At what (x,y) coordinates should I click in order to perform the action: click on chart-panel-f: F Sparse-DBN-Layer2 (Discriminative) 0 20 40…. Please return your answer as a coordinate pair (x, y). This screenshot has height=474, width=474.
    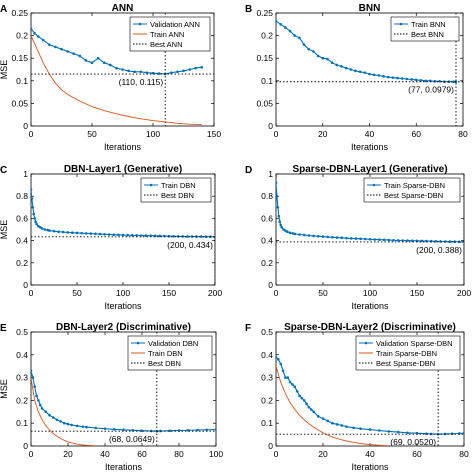
    Looking at the image, I should click on (357, 397).